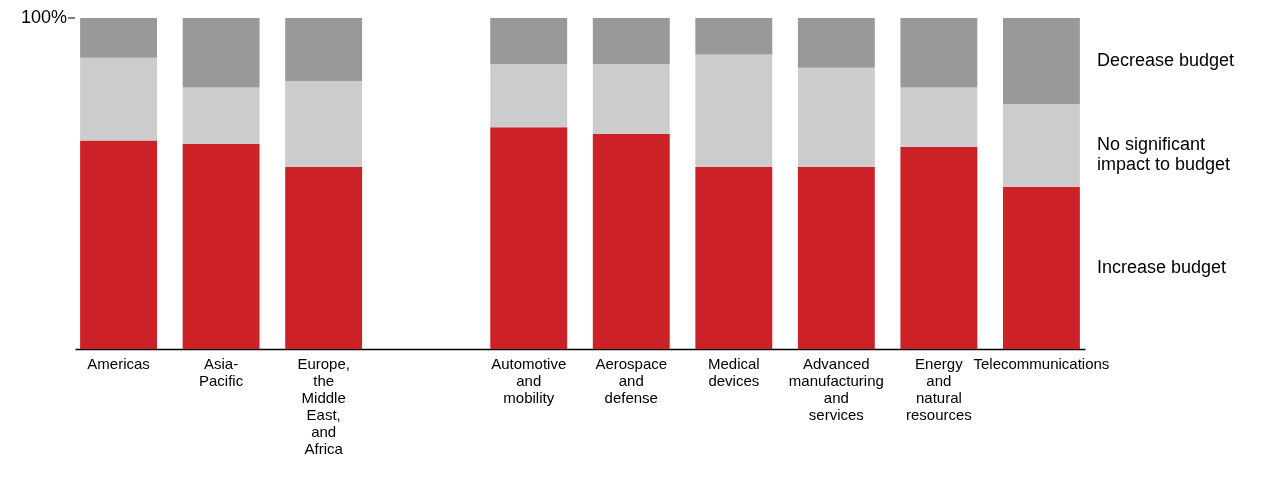  I want to click on x-tick-label: Energy and natural resources, so click(938, 389).